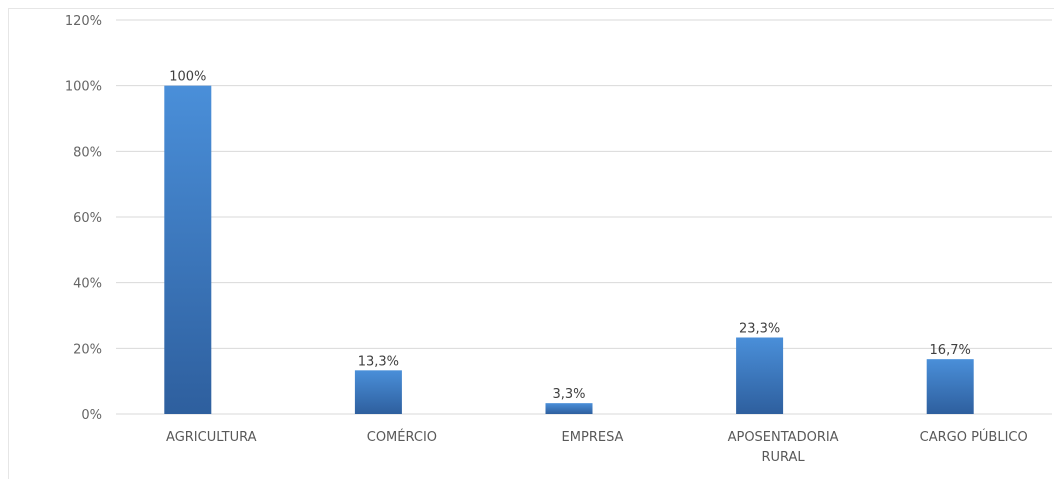 The image size is (1056, 481). Describe the element at coordinates (83, 21) in the screenshot. I see `y-tick-label: 120%` at that location.